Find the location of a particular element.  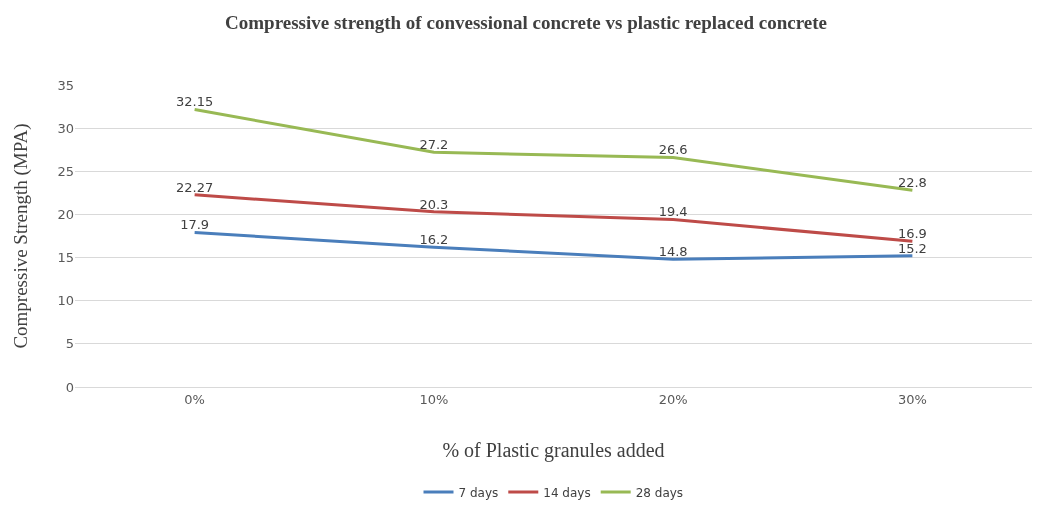

legend-label: 14 days is located at coordinates (567, 492).